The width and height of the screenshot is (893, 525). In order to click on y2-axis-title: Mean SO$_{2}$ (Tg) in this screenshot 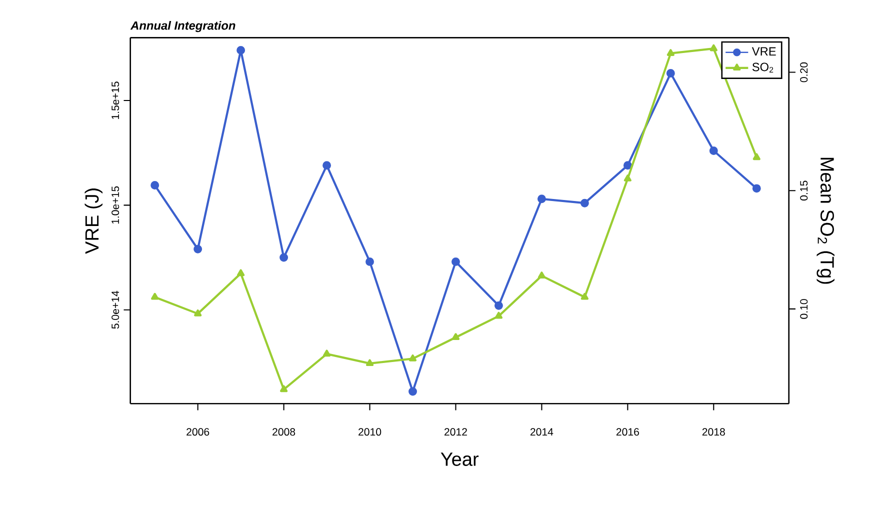, I will do `click(825, 221)`.